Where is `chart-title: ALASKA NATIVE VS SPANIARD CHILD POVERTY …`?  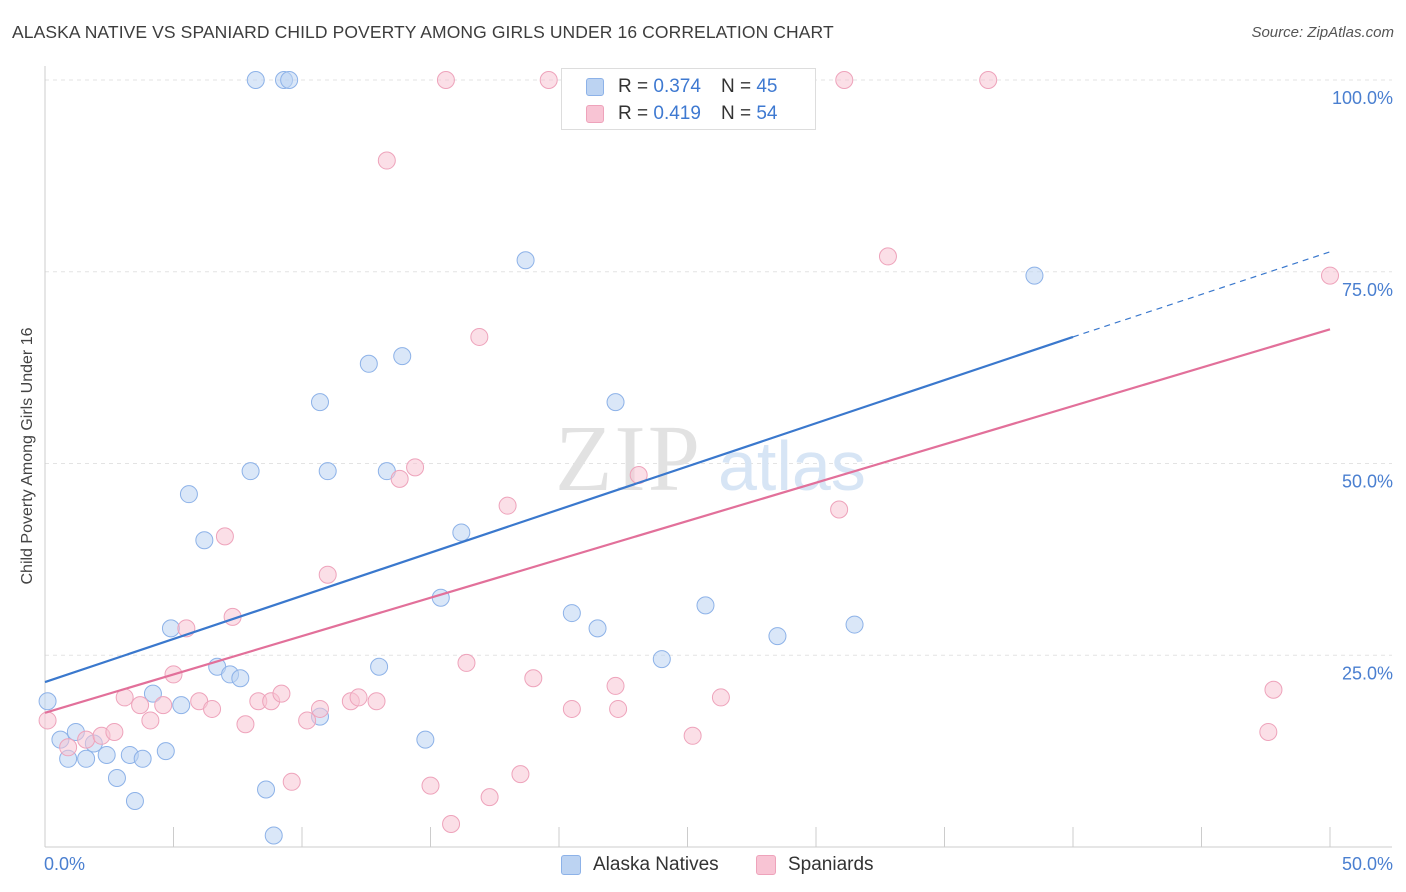 chart-title: ALASKA NATIVE VS SPANIARD CHILD POVERTY … is located at coordinates (423, 32).